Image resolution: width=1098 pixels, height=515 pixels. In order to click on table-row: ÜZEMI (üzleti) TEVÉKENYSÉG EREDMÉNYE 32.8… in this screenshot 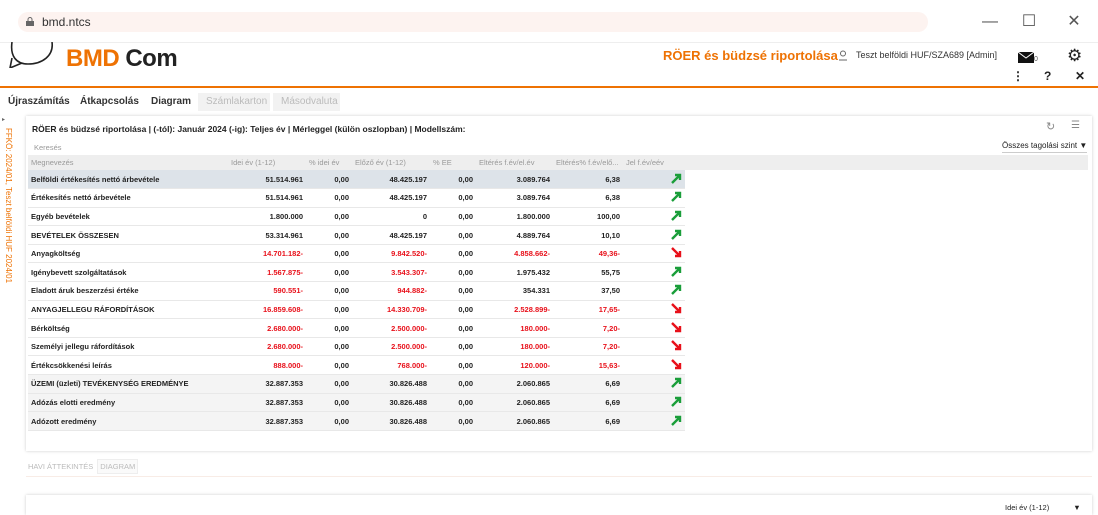, I will do `click(356, 384)`.